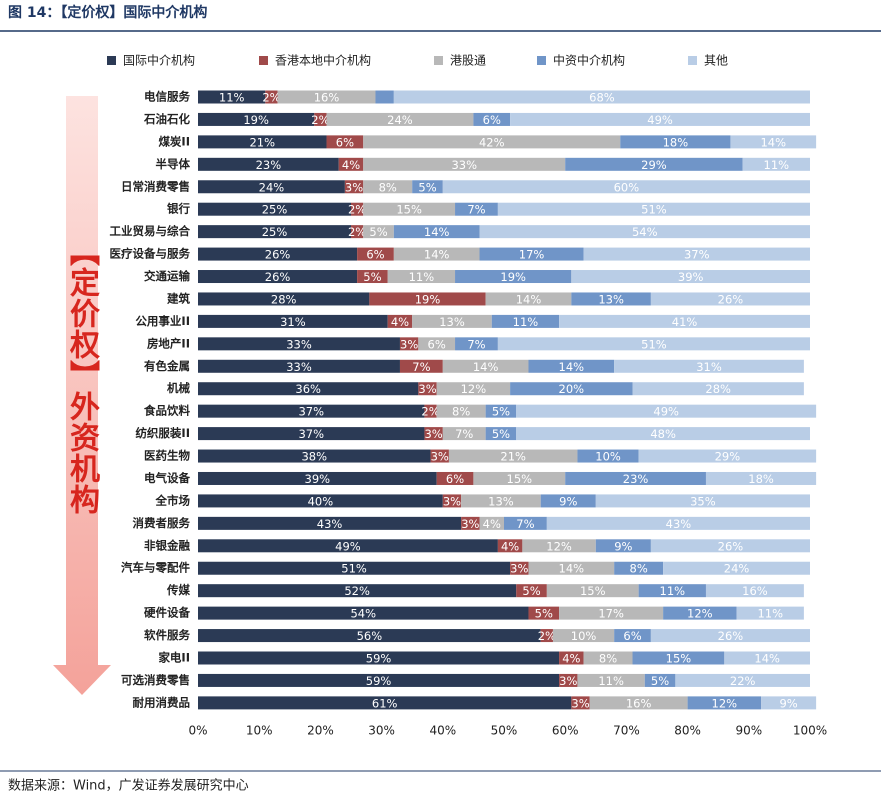  Describe the element at coordinates (299, 344) in the screenshot. I see `value-label: 33%` at that location.